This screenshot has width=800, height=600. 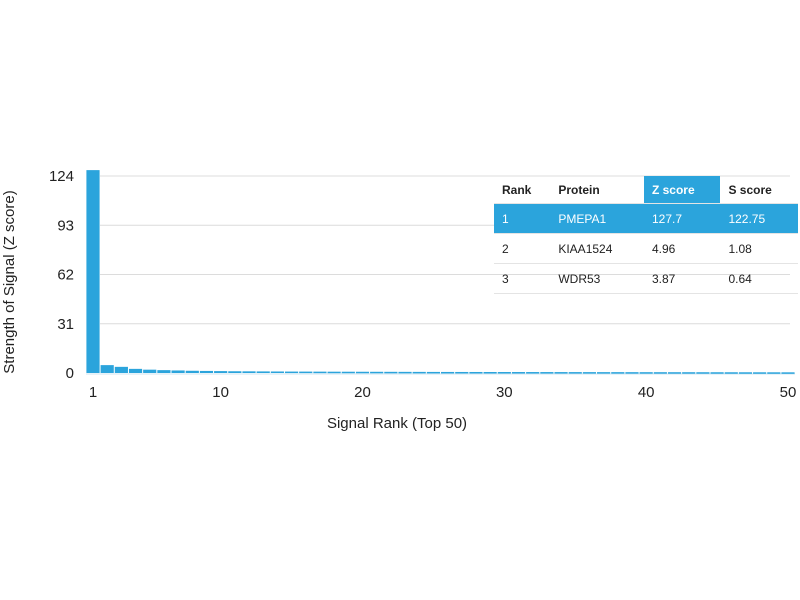 What do you see at coordinates (65, 225) in the screenshot?
I see `y-tick-label: 93` at bounding box center [65, 225].